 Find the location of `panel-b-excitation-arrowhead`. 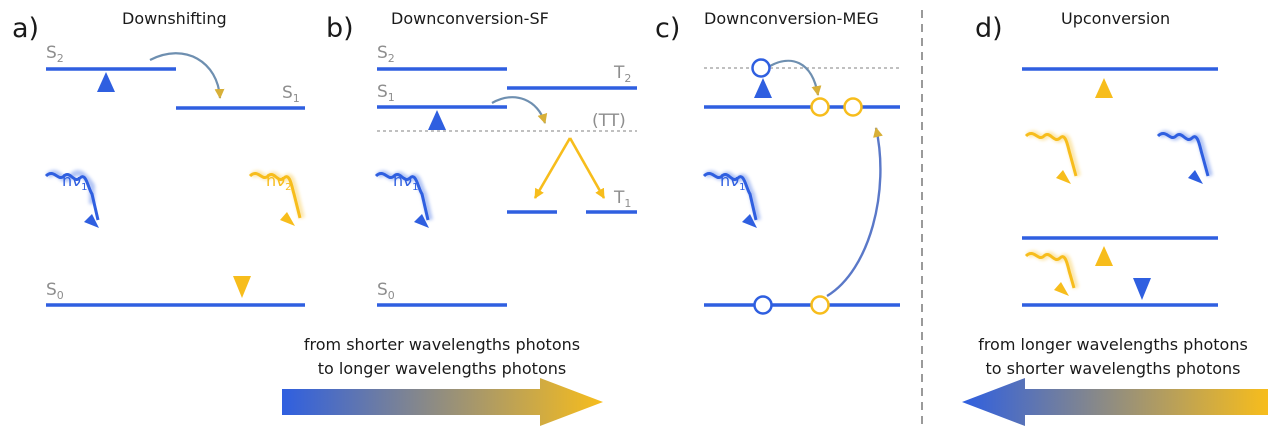

panel-b-excitation-arrowhead is located at coordinates (437, 120).